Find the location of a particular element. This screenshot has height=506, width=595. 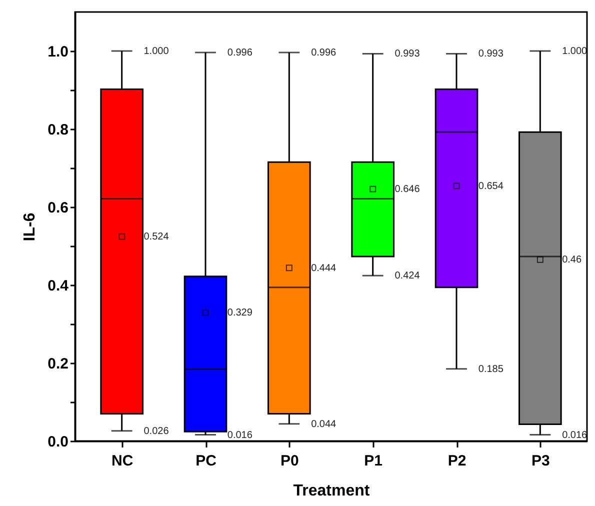

x-tick-label: NC is located at coordinates (122, 461).